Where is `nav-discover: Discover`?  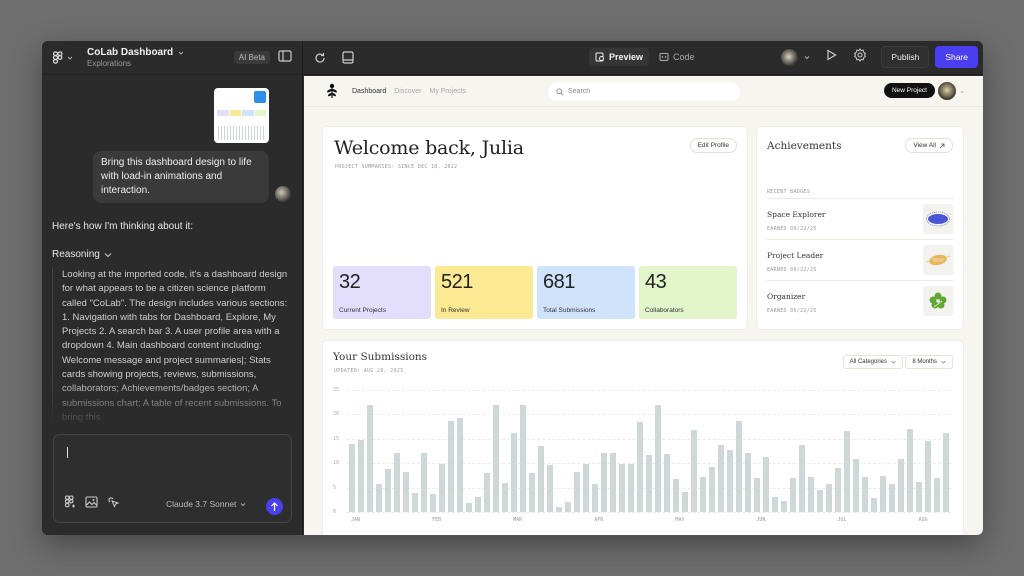 nav-discover: Discover is located at coordinates (408, 91).